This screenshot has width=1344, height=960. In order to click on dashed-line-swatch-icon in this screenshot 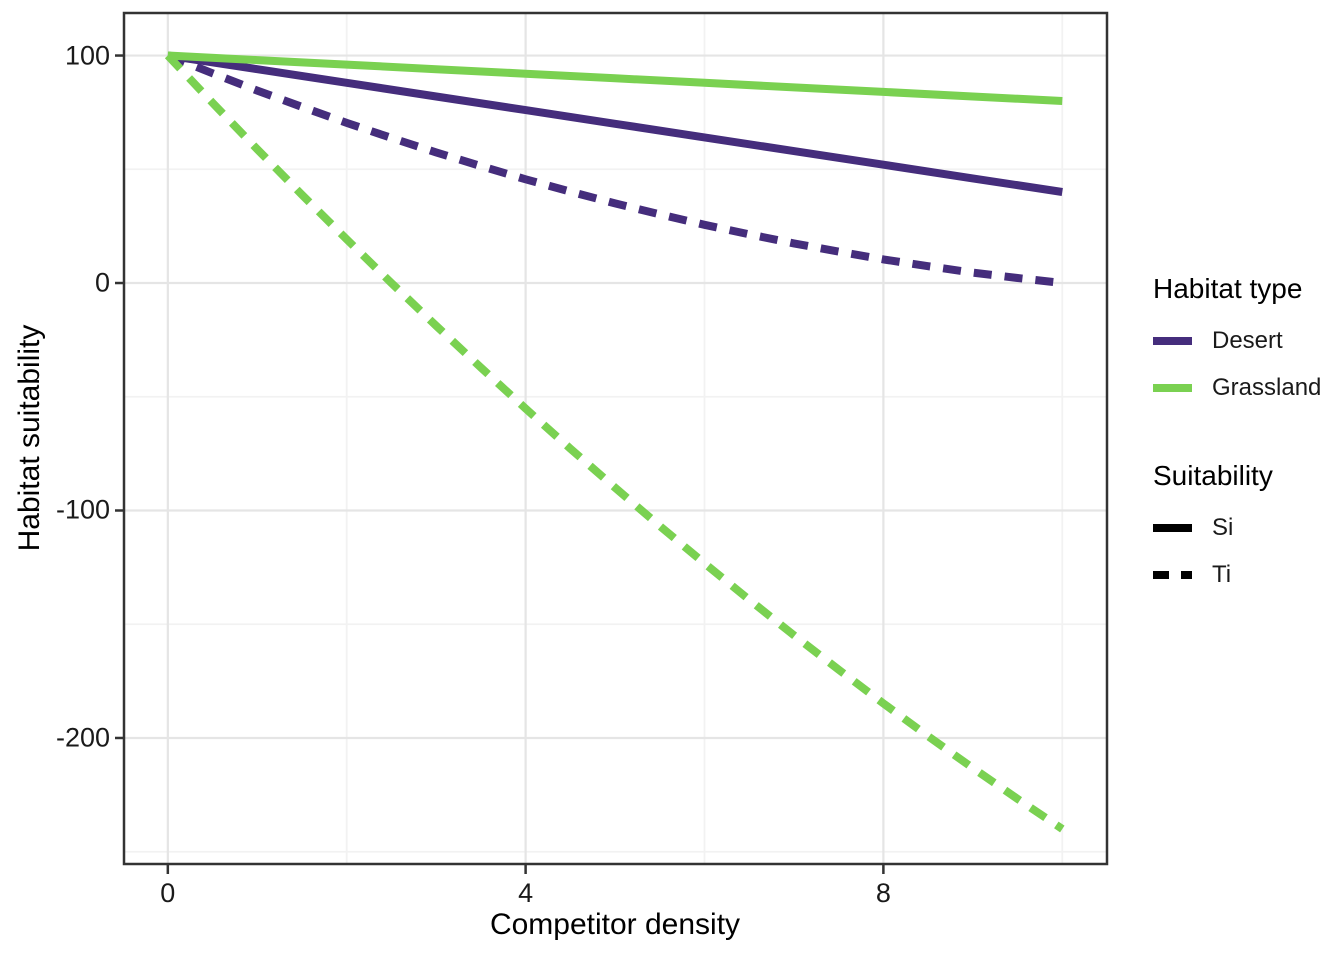, I will do `click(1172, 574)`.